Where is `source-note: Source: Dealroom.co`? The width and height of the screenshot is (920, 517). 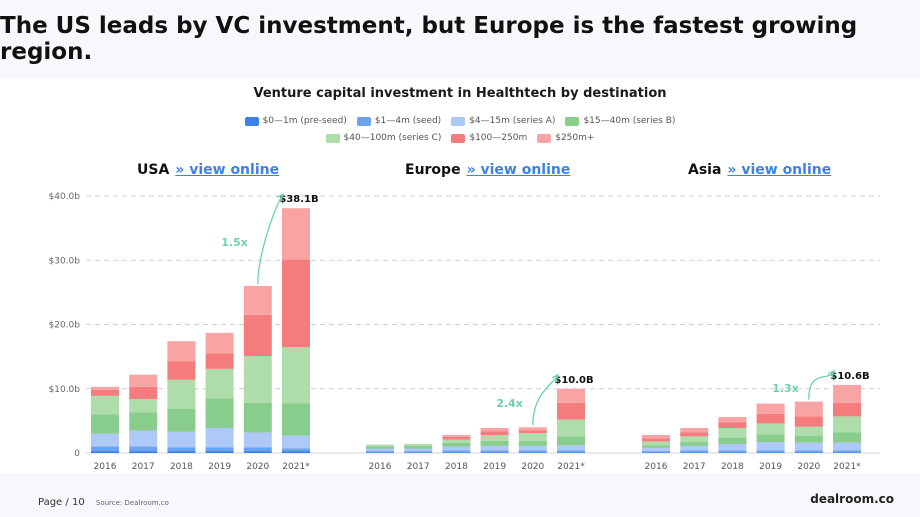 source-note: Source: Dealroom.co is located at coordinates (132, 503).